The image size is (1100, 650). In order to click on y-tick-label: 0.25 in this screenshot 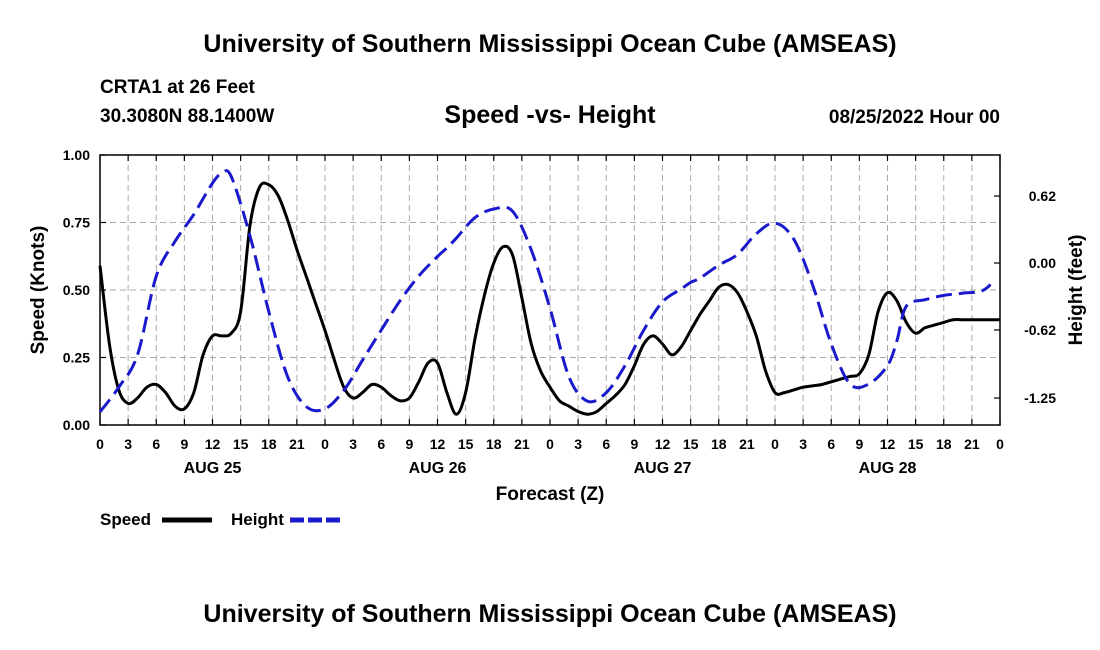, I will do `click(76, 358)`.